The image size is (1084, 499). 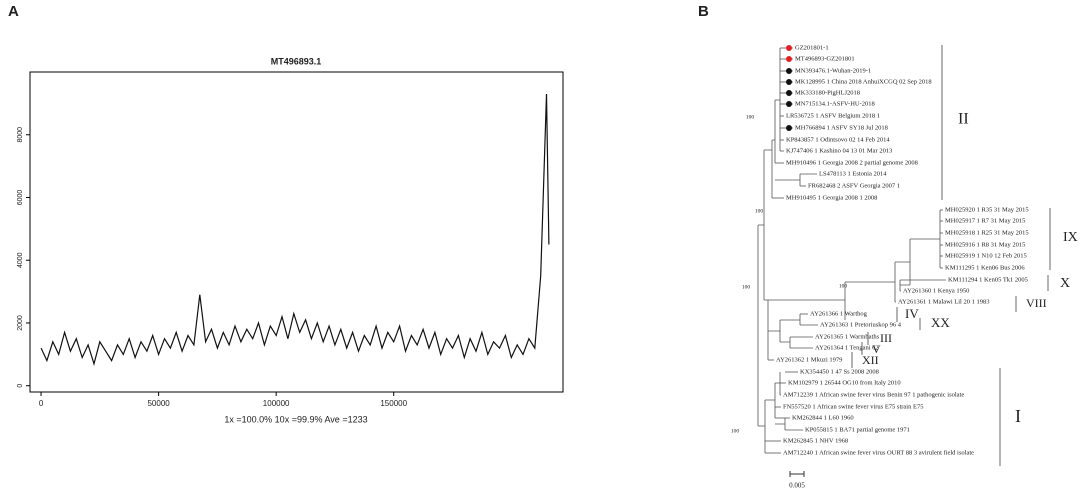 What do you see at coordinates (831, 197) in the screenshot?
I see `leaf-label: MH910495 1 Georgia 2008 1 2008` at bounding box center [831, 197].